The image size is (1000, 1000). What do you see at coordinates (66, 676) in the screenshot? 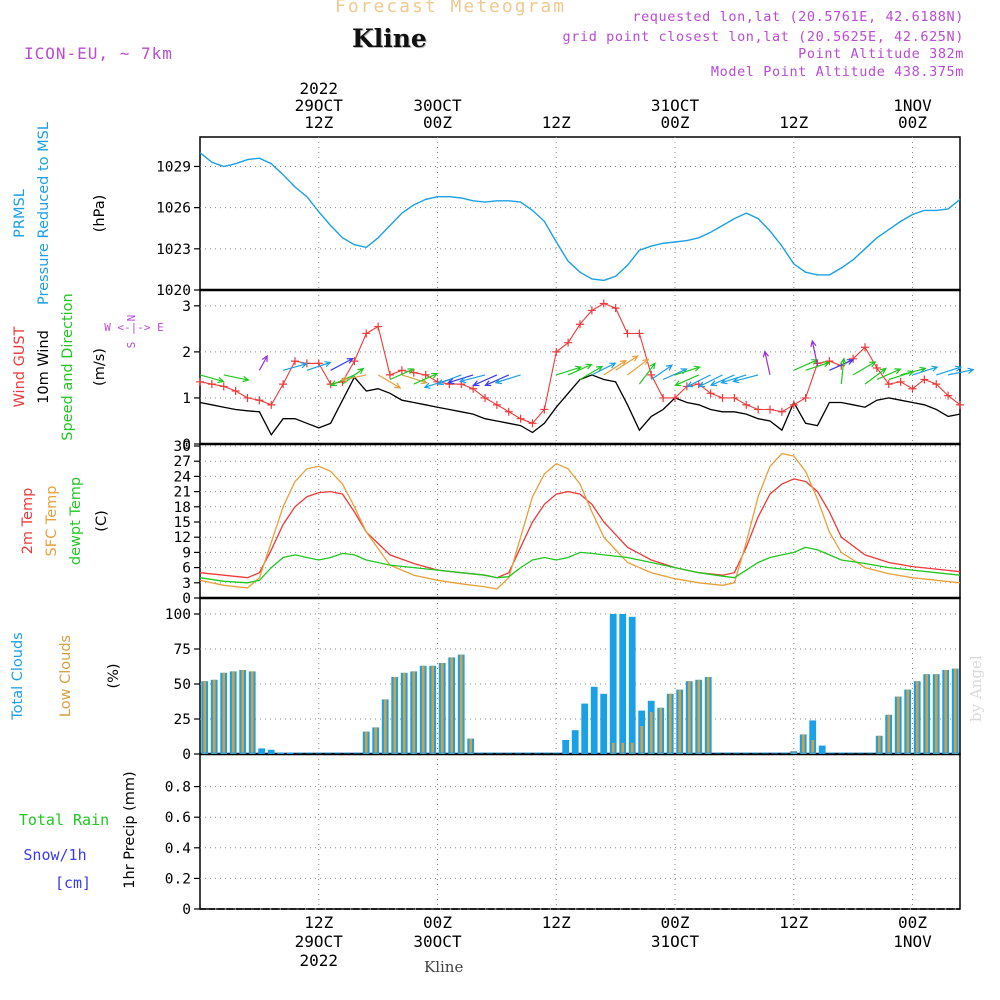
I see `panel-label: Low Clouds` at bounding box center [66, 676].